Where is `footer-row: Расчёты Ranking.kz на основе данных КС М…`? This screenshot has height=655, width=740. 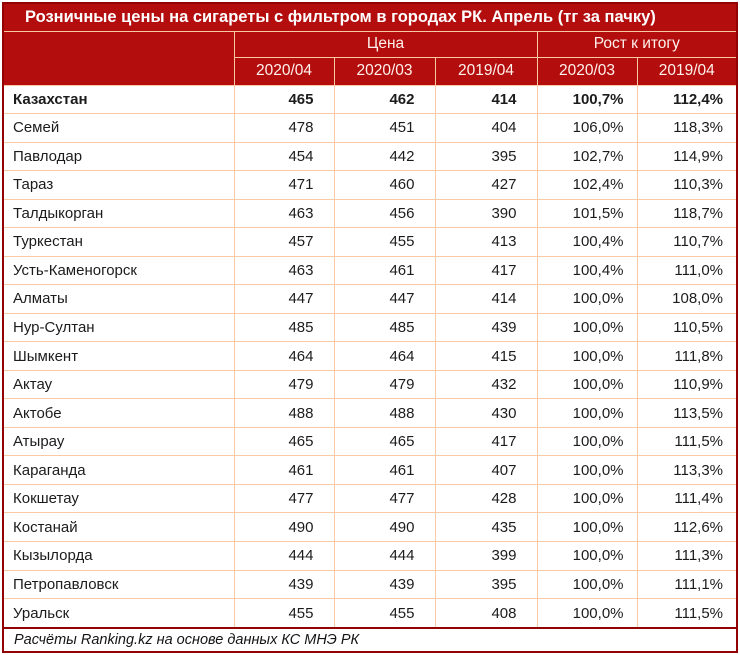 footer-row: Расчёты Ranking.kz на основе данных КС М… is located at coordinates (370, 639).